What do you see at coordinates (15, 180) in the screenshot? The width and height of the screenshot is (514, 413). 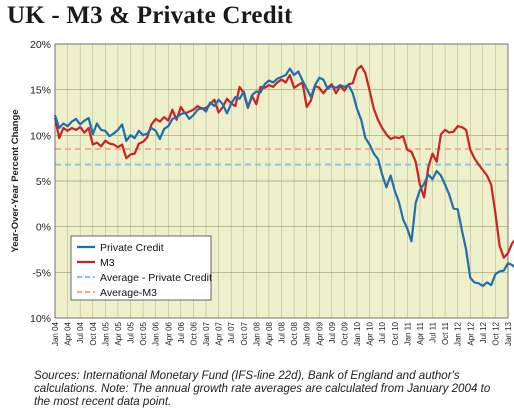 I see `y-axis-label: Year-Over-Year Percent Change` at bounding box center [15, 180].